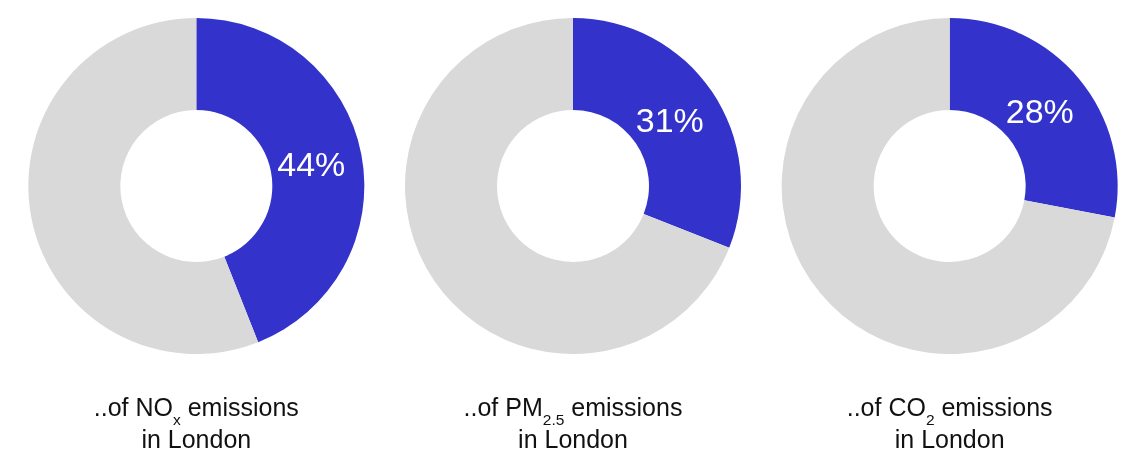 Image resolution: width=1146 pixels, height=462 pixels. I want to click on text: ..of PM$_{2.5}$ emissions in London, so click(573, 423).